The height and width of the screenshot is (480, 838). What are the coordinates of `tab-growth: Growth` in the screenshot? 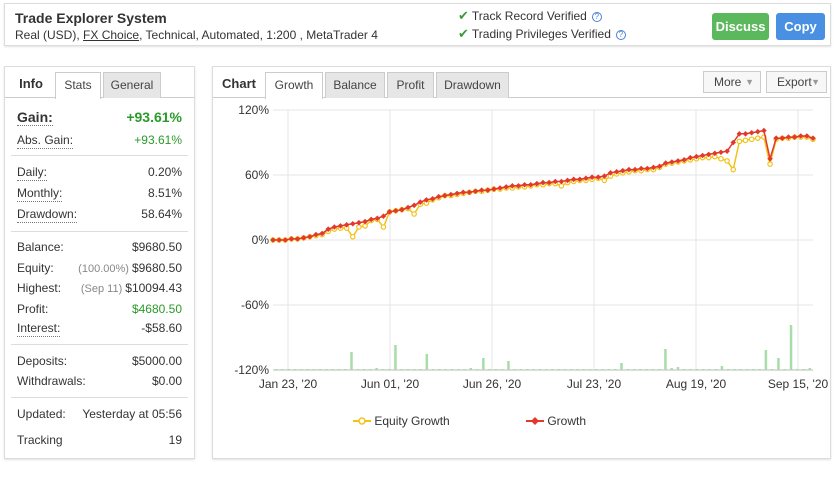 It's located at (294, 85).